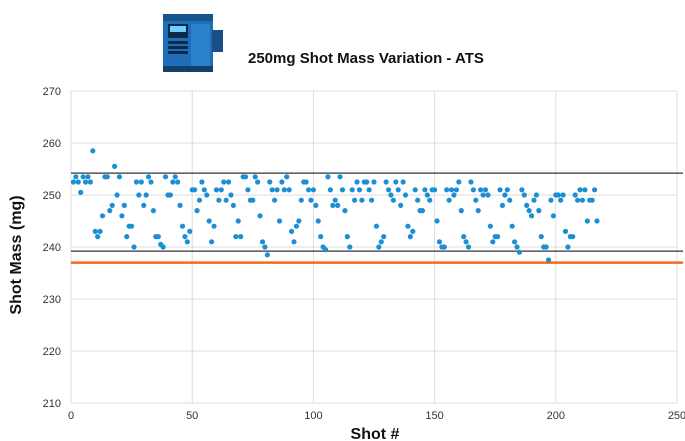 Image resolution: width=685 pixels, height=441 pixels. What do you see at coordinates (52, 352) in the screenshot?
I see `y-tick-label: 220` at bounding box center [52, 352].